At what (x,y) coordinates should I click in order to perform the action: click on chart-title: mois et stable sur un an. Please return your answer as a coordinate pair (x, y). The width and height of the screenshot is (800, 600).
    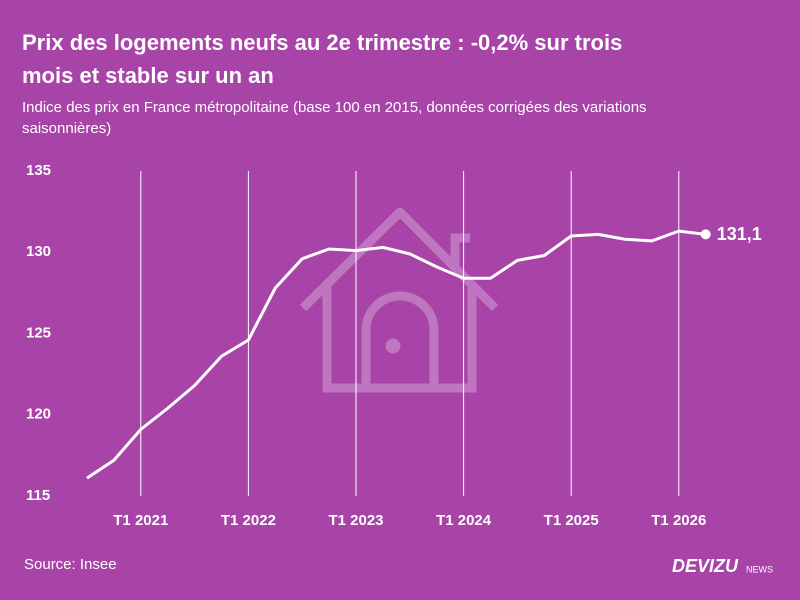
    Looking at the image, I should click on (148, 75).